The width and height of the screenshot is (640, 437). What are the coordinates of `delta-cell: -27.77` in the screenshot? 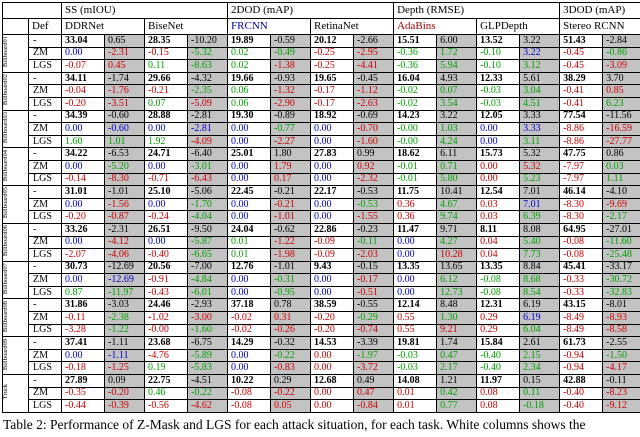 It's located at (621, 141).